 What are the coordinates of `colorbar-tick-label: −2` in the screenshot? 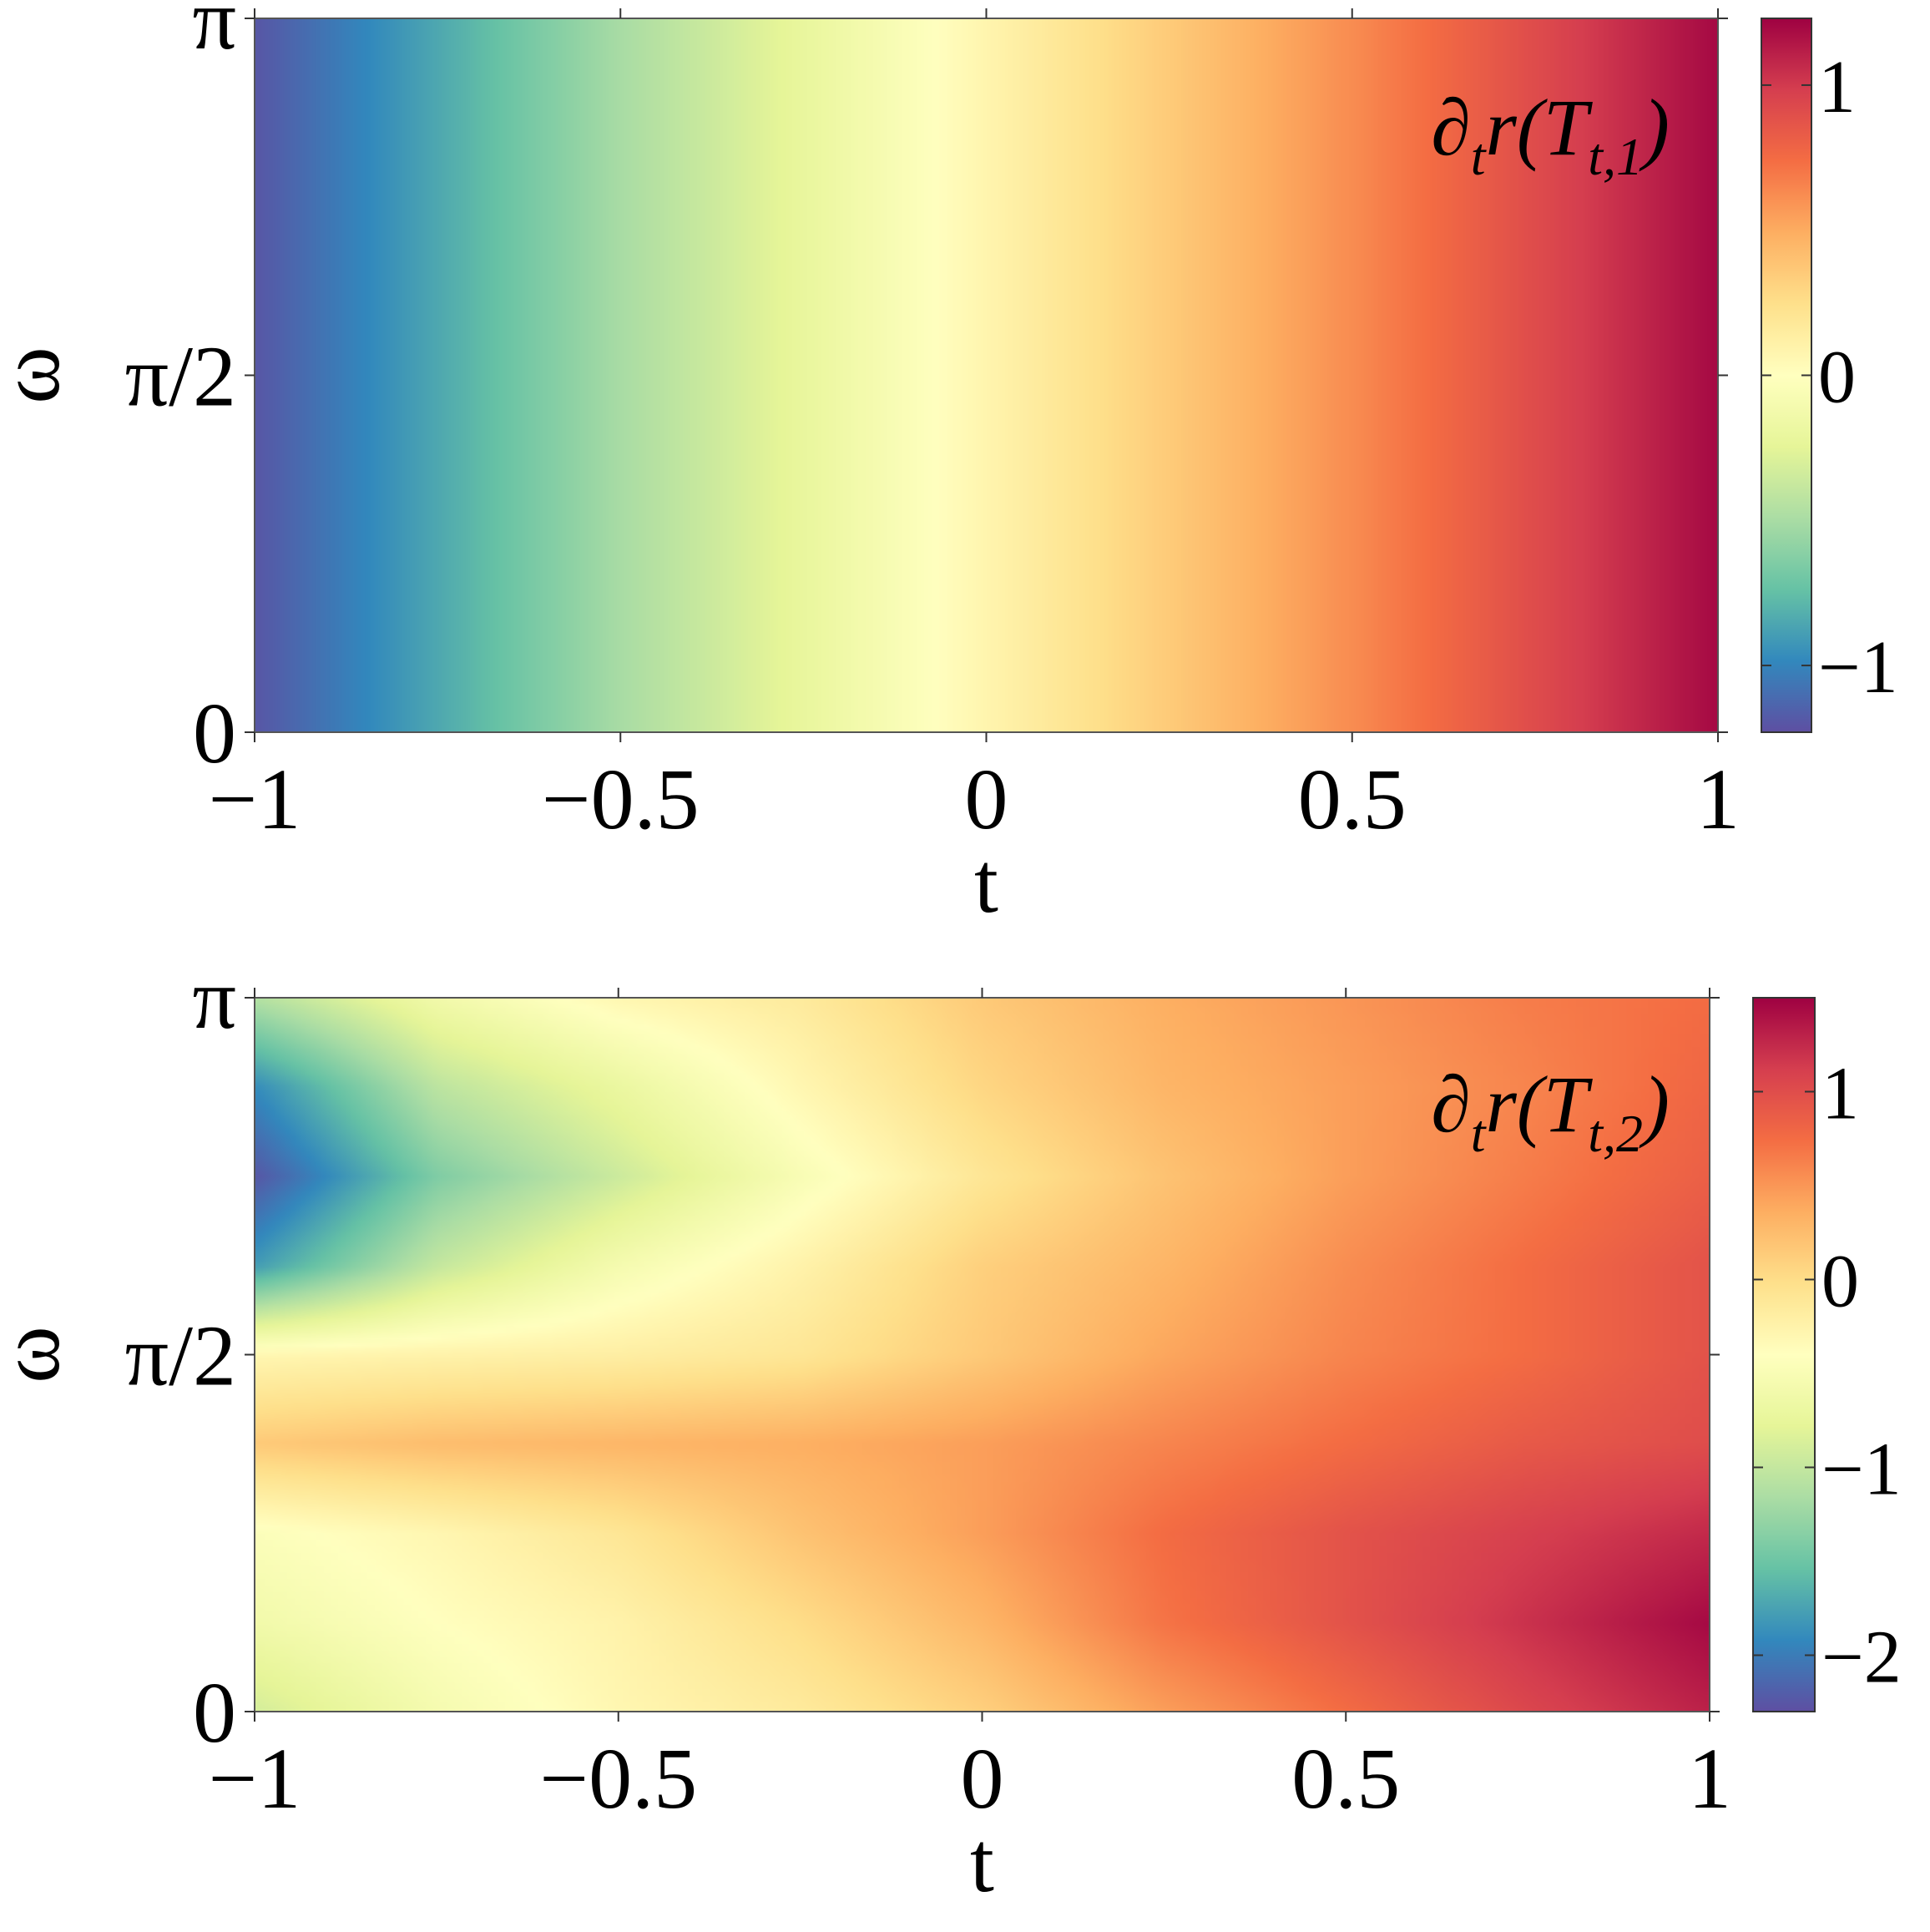 It's located at (1861, 1657).